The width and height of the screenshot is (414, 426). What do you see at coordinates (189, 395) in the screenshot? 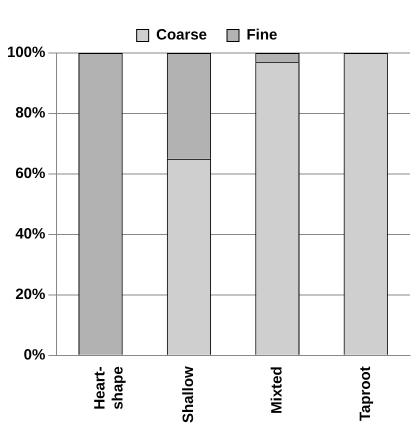
I see `x-tick-label: Shallow` at bounding box center [189, 395].